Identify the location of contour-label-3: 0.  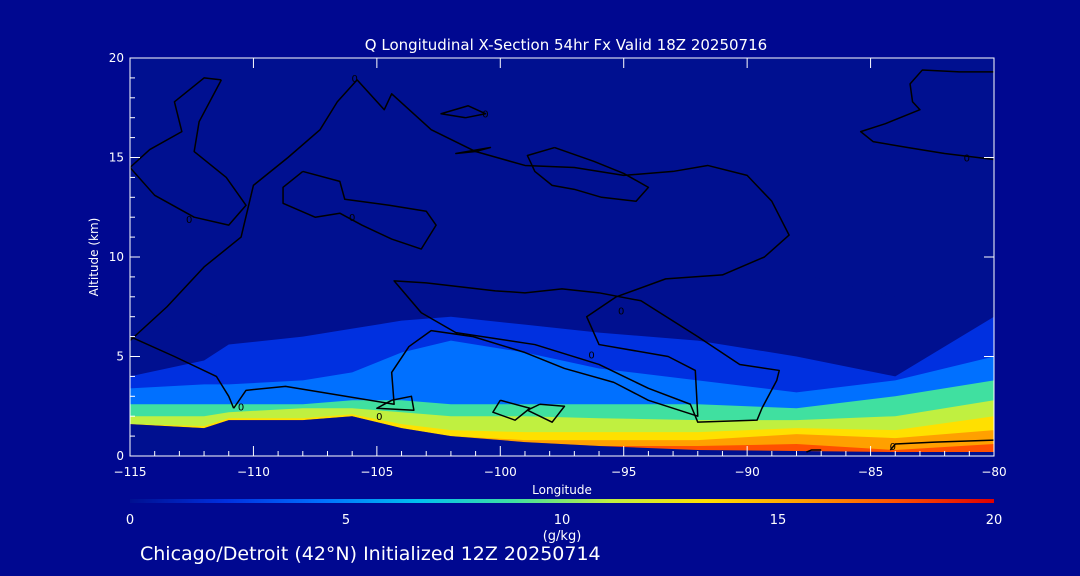
(485, 115).